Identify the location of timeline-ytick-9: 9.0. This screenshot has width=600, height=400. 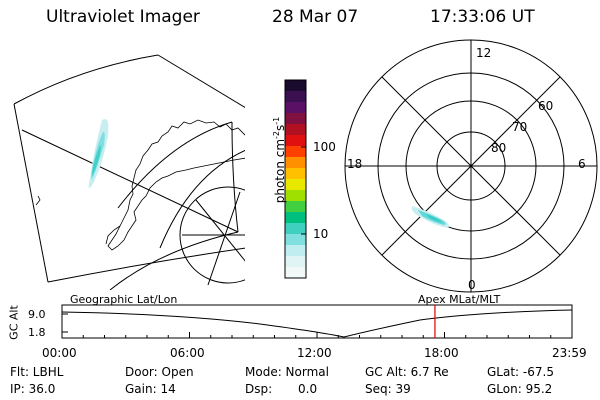
(37, 314).